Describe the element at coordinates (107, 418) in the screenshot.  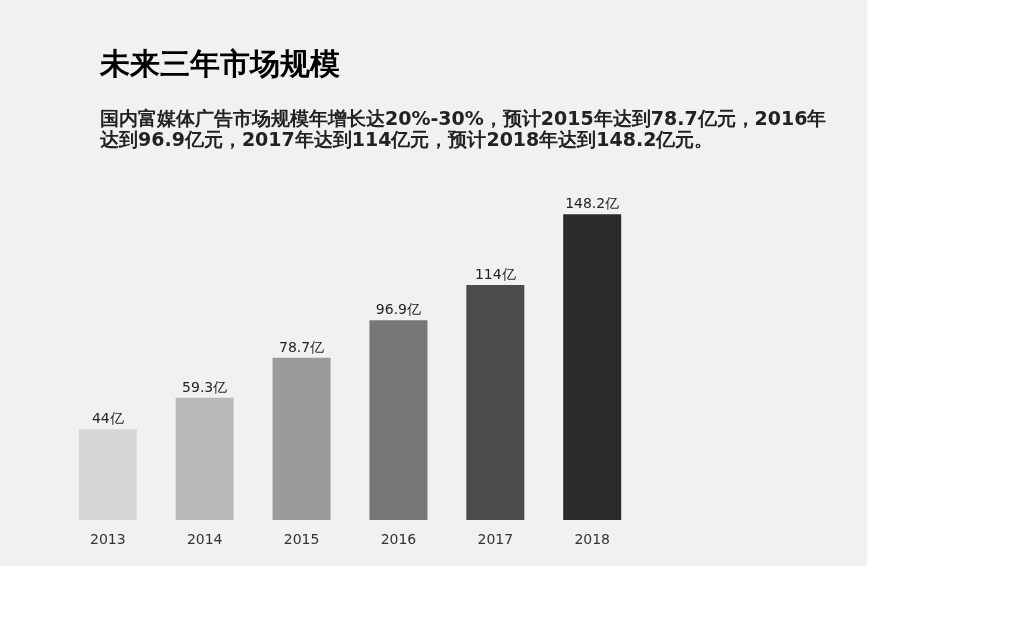
I see `data-label: 44亿` at that location.